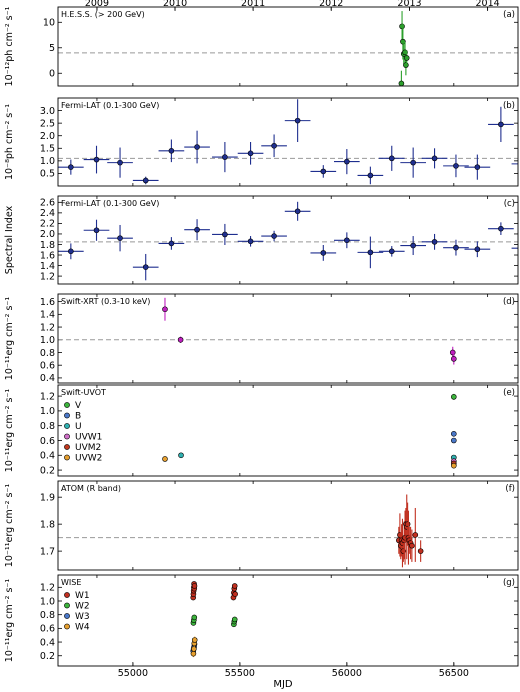  What do you see at coordinates (91, 488) in the screenshot?
I see `panel-title: ATOM (R band)` at bounding box center [91, 488].